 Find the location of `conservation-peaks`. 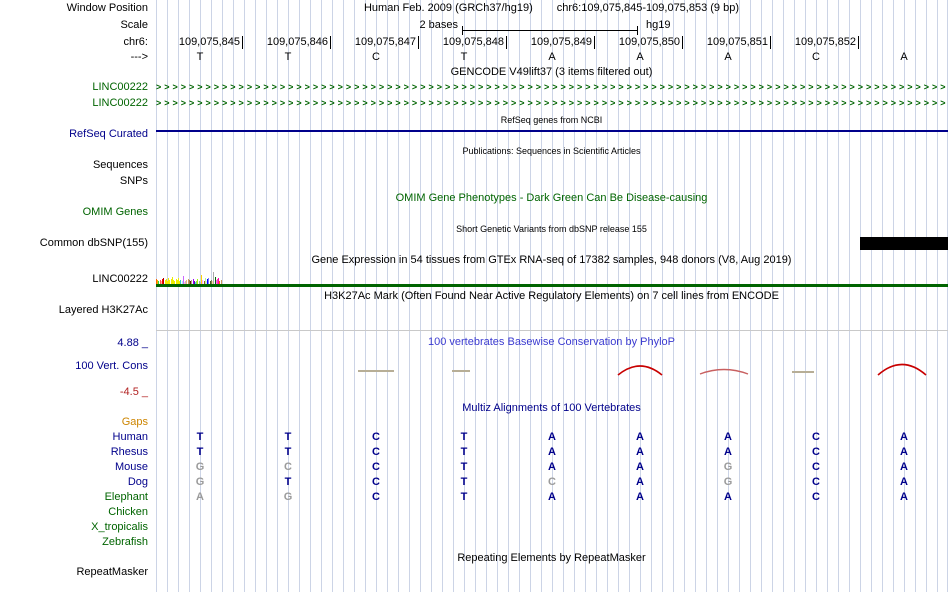

conservation-peaks is located at coordinates (552, 372).